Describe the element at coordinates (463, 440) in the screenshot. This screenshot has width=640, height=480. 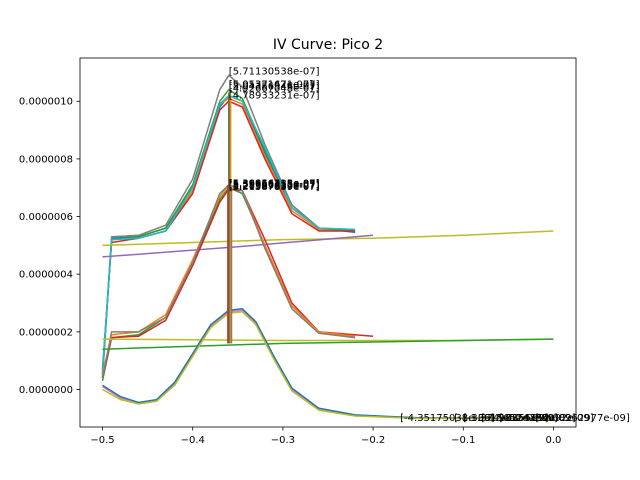
I see `x-tick-label-4: −0.1` at that location.